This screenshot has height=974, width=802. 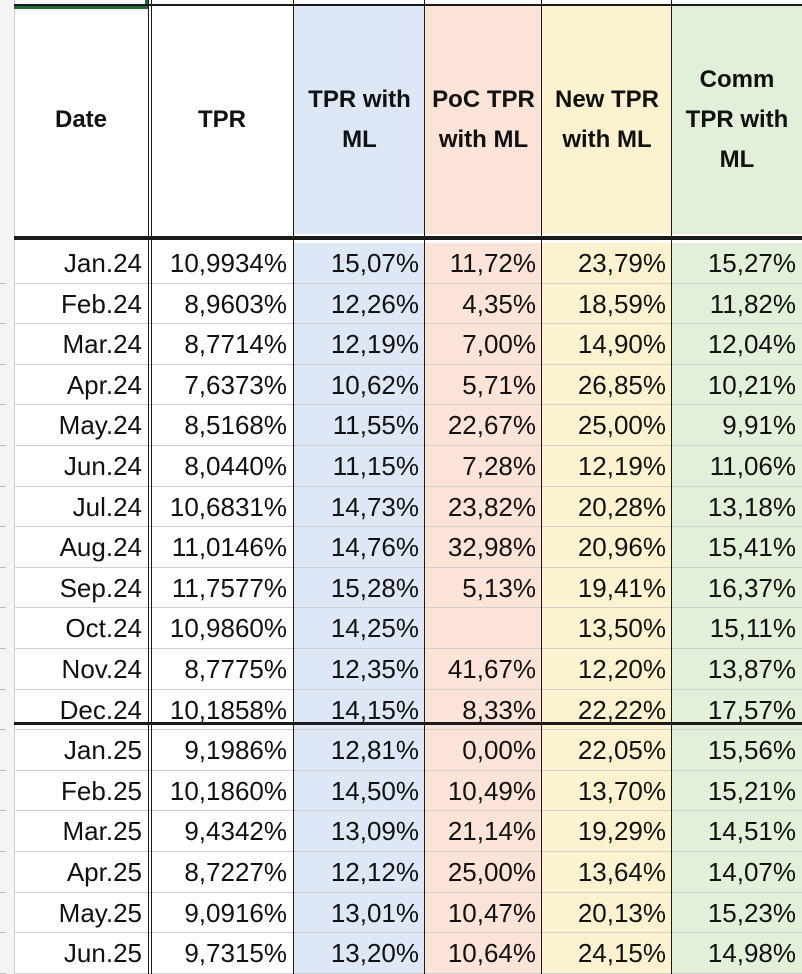 What do you see at coordinates (483, 547) in the screenshot?
I see `cell-poc-tpr-with-ml: 32,98%` at bounding box center [483, 547].